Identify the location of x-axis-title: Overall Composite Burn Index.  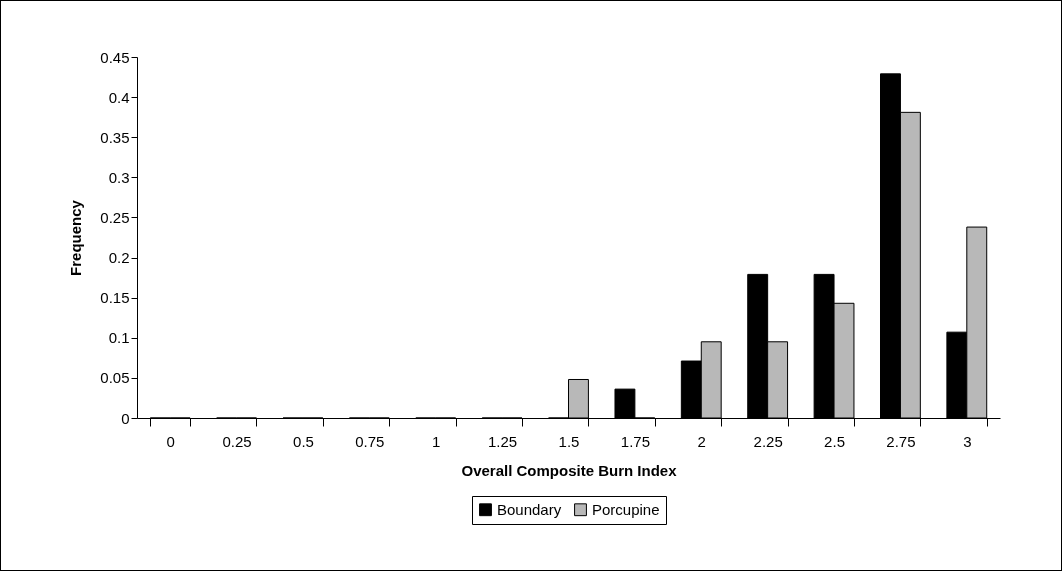
(569, 470).